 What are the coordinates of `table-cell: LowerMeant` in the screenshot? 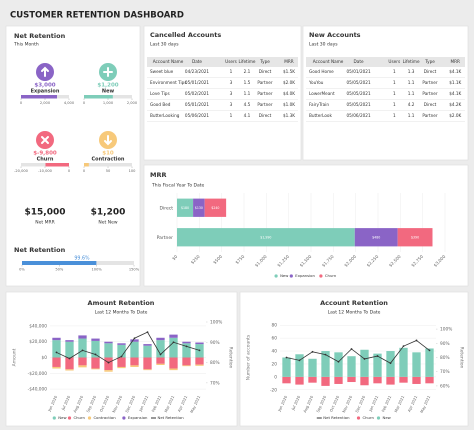 It's located at (322, 93).